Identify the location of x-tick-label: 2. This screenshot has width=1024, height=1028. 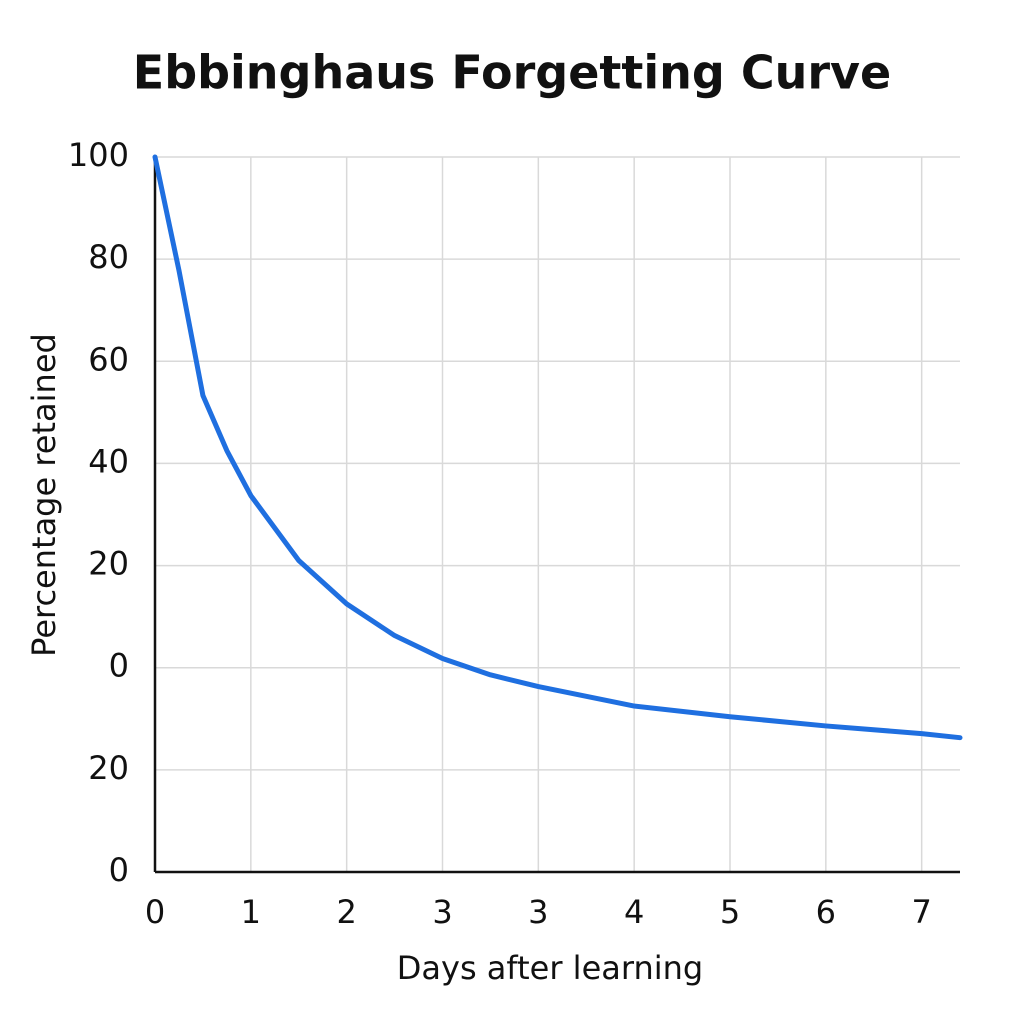
(346, 912).